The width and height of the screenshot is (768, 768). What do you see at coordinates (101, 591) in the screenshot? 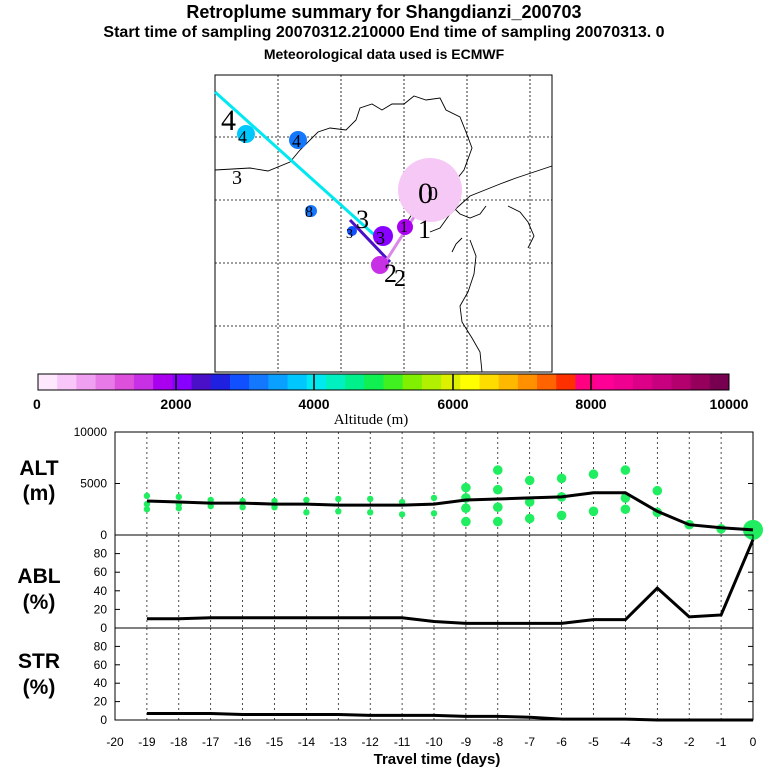
I see `y-tick-label: 40` at bounding box center [101, 591].